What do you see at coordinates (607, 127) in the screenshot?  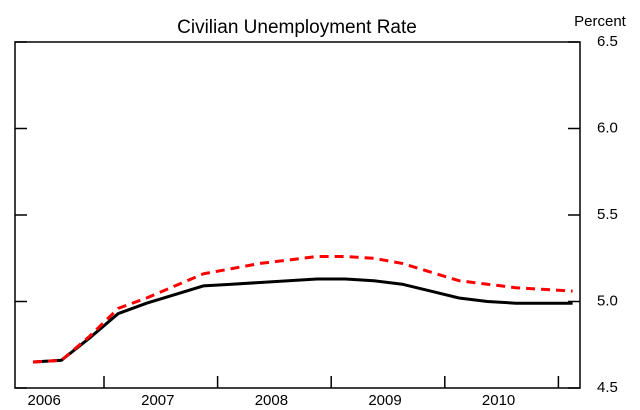 I see `y-tick-label: 6.0` at bounding box center [607, 127].